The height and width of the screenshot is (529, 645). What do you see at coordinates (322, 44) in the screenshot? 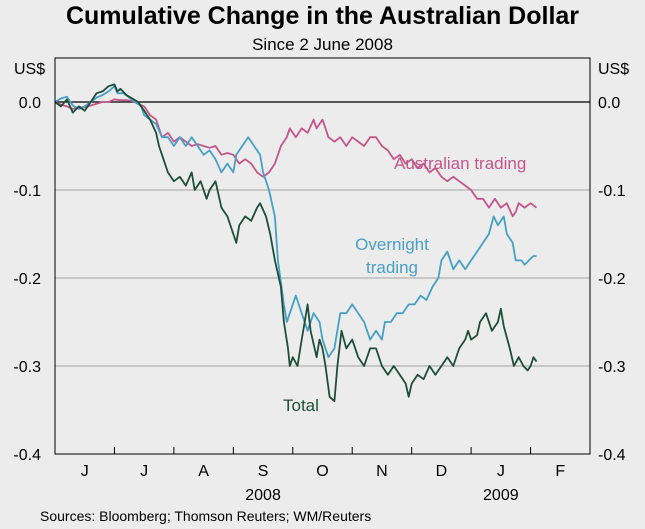
I see `chart-subtitle: Since 2 June 2008` at bounding box center [322, 44].